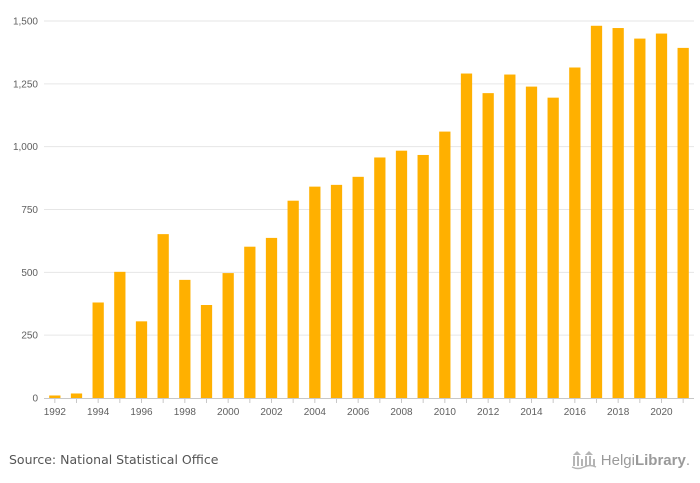 This screenshot has width=700, height=483. What do you see at coordinates (683, 222) in the screenshot?
I see `bar-2021` at bounding box center [683, 222].